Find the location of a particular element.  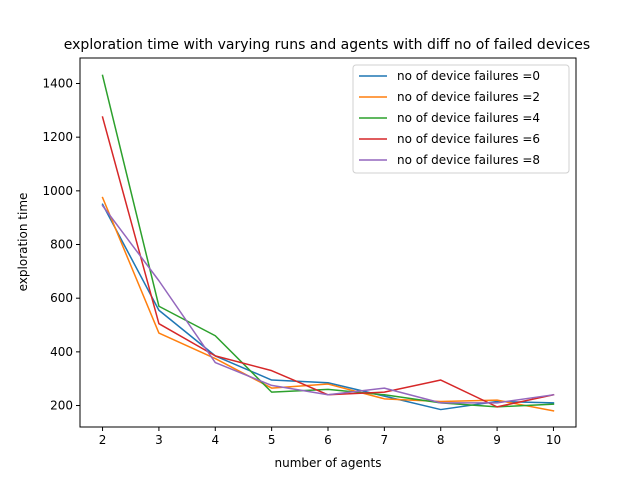

x-tick-label: 5 is located at coordinates (272, 440).